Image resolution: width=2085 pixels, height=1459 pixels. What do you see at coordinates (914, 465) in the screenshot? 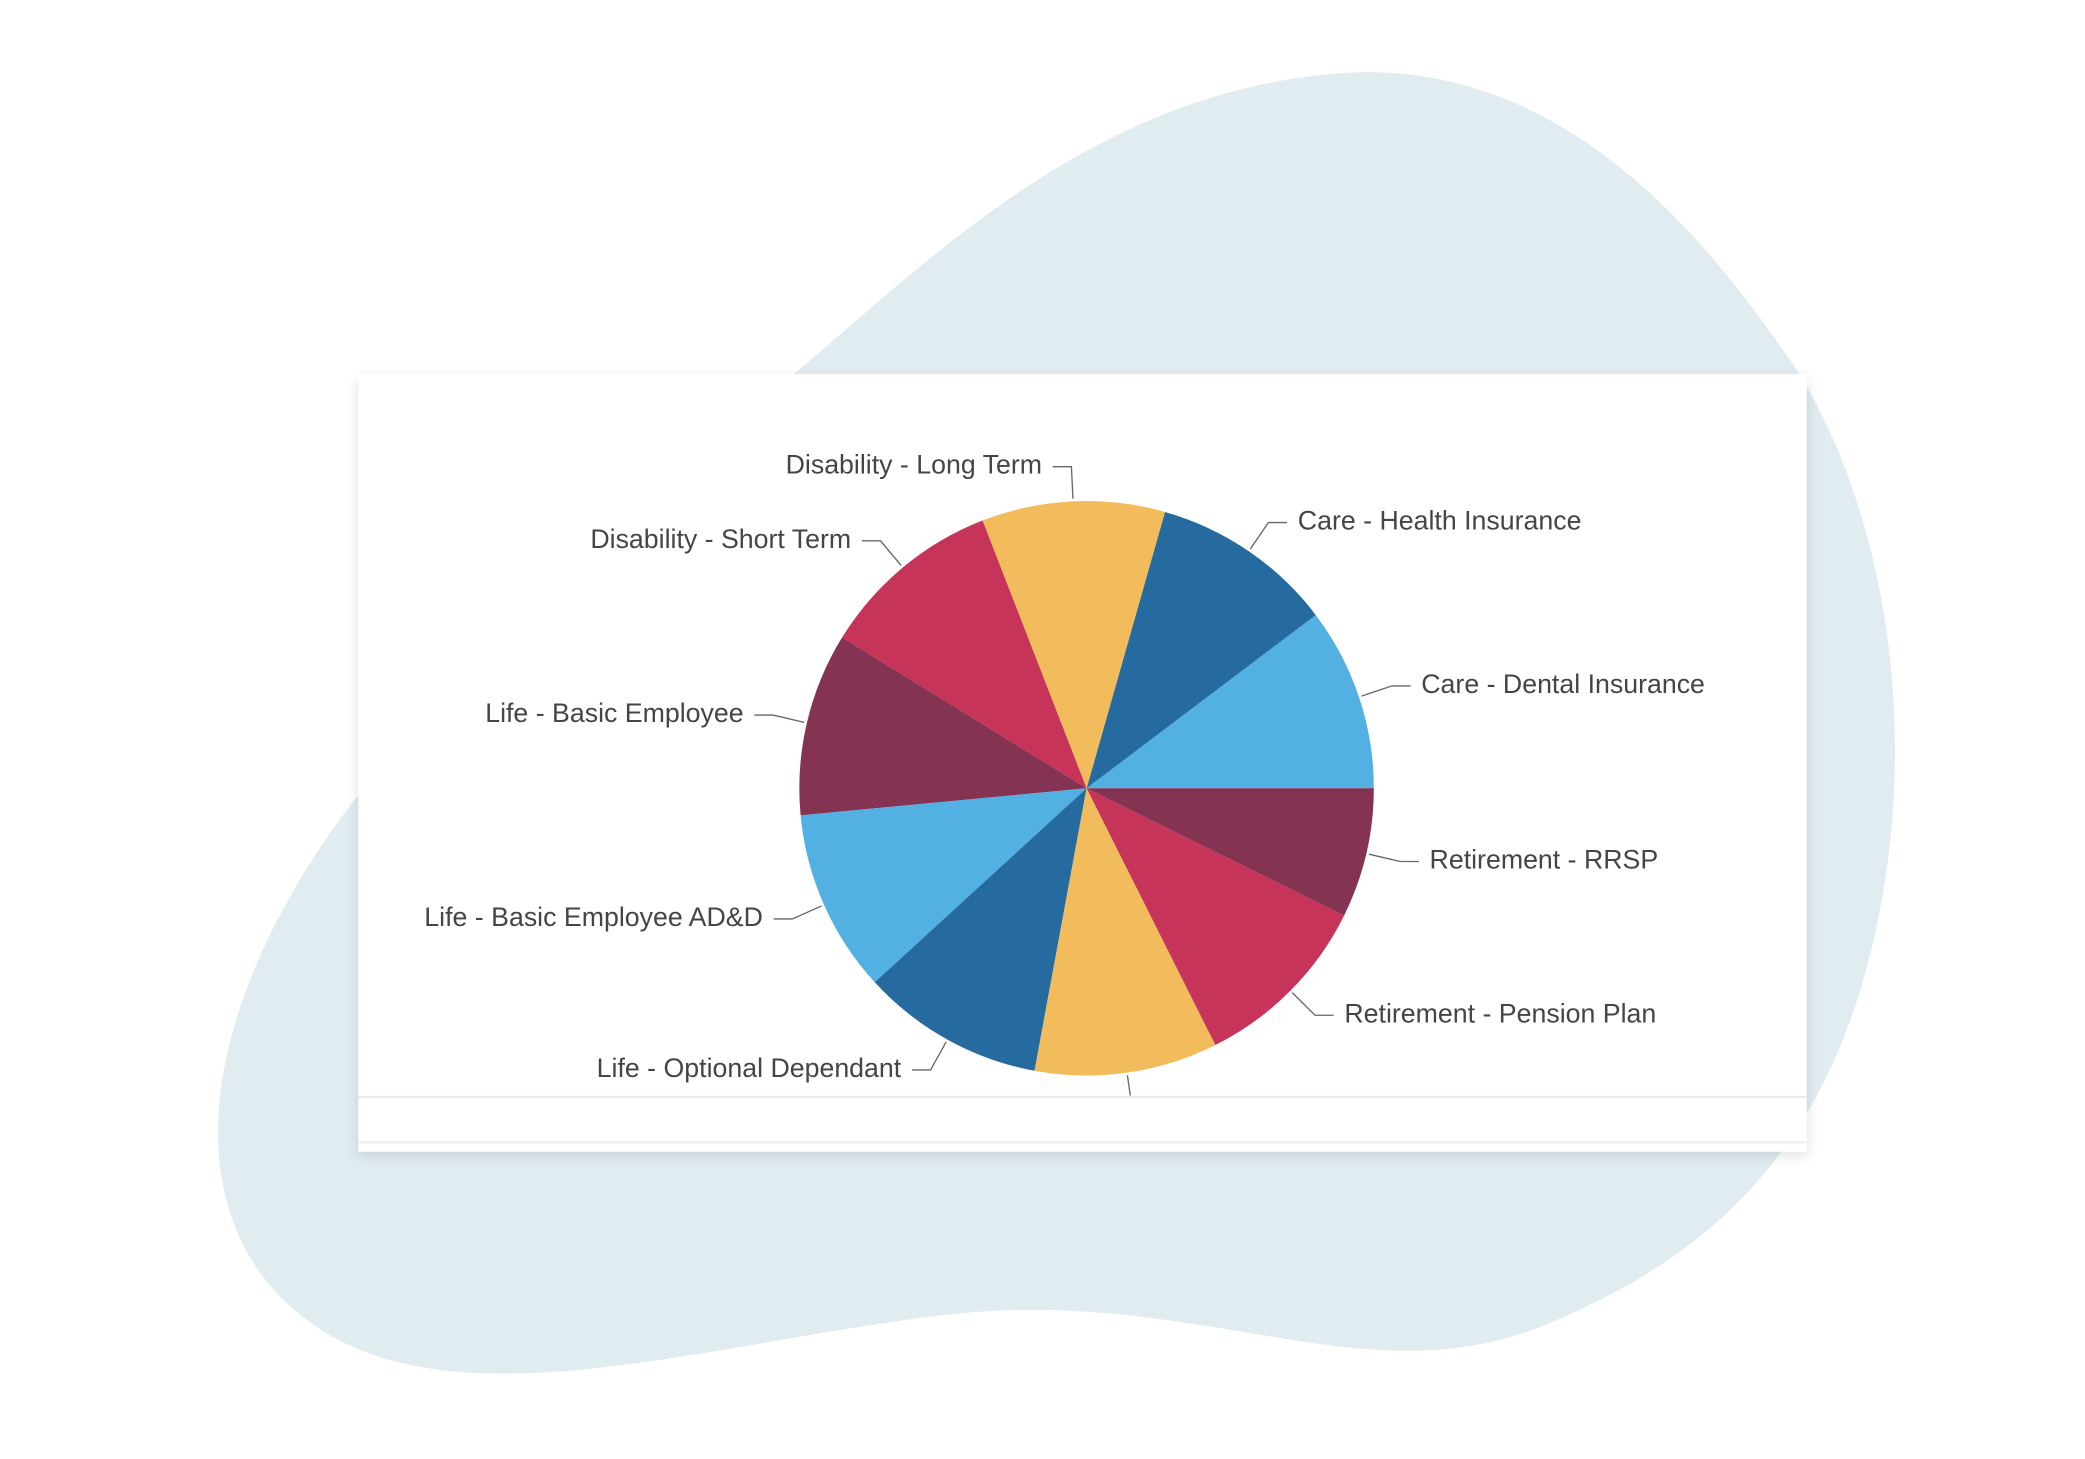
I see `slice-label: Disability - Long Term` at bounding box center [914, 465].